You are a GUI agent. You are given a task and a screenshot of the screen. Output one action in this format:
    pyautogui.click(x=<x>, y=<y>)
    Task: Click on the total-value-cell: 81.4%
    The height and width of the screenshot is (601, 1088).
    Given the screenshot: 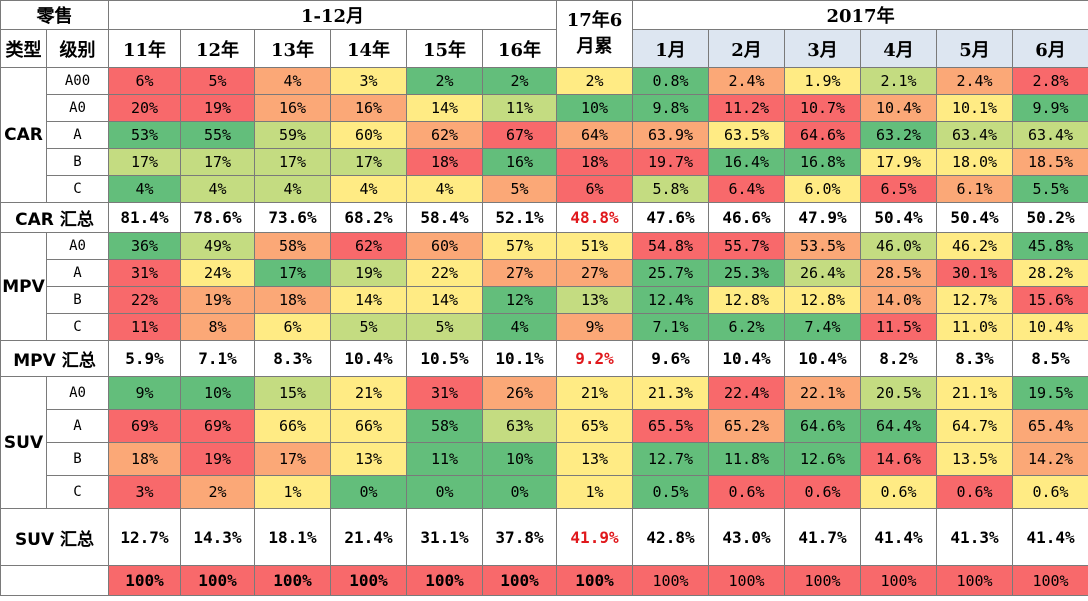 What is the action you would take?
    pyautogui.click(x=144, y=217)
    